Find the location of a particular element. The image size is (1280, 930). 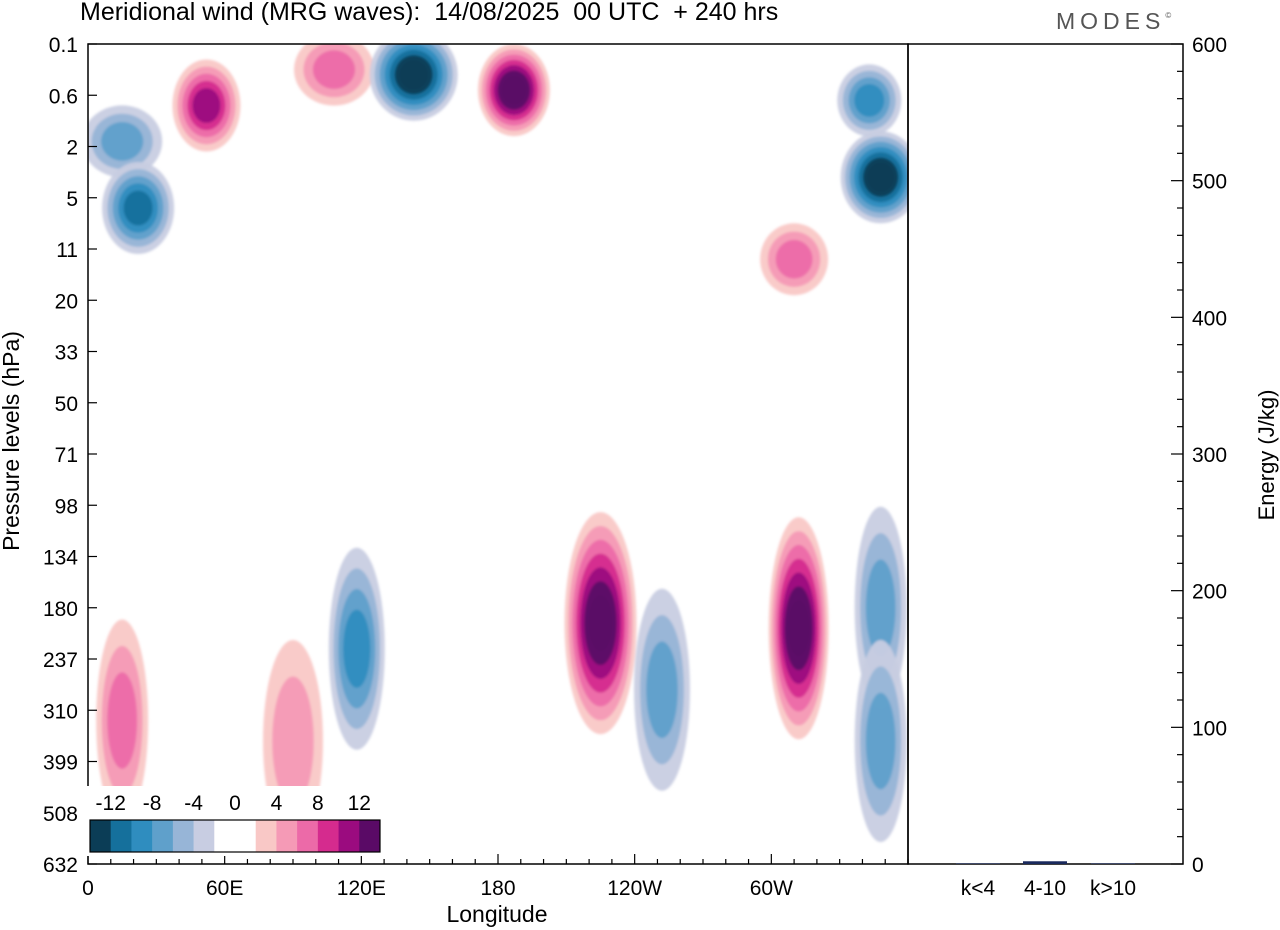

energy-category-label: 4-10 is located at coordinates (1045, 888).